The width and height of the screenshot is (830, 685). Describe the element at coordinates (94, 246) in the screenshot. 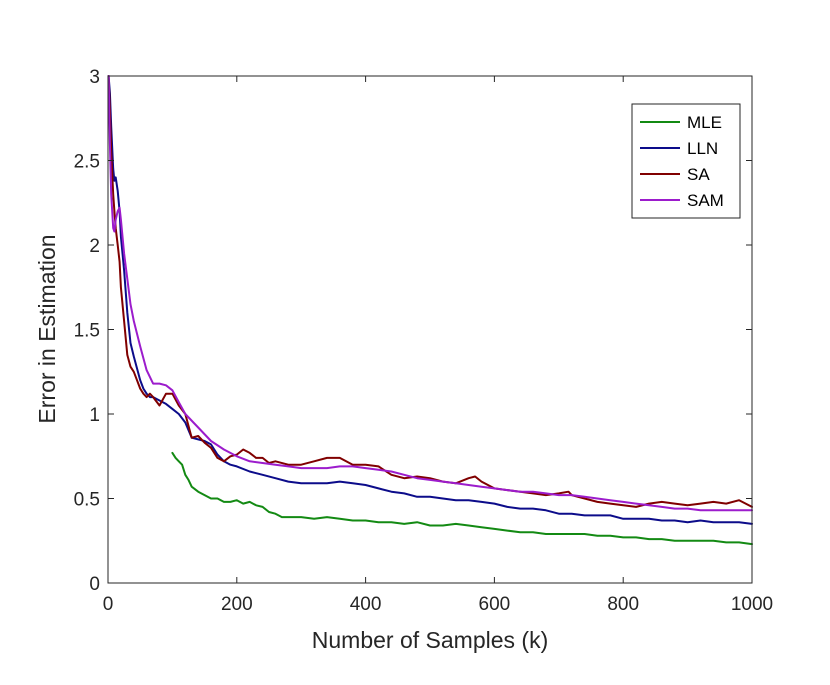

I see `y-tick-label: 2` at that location.